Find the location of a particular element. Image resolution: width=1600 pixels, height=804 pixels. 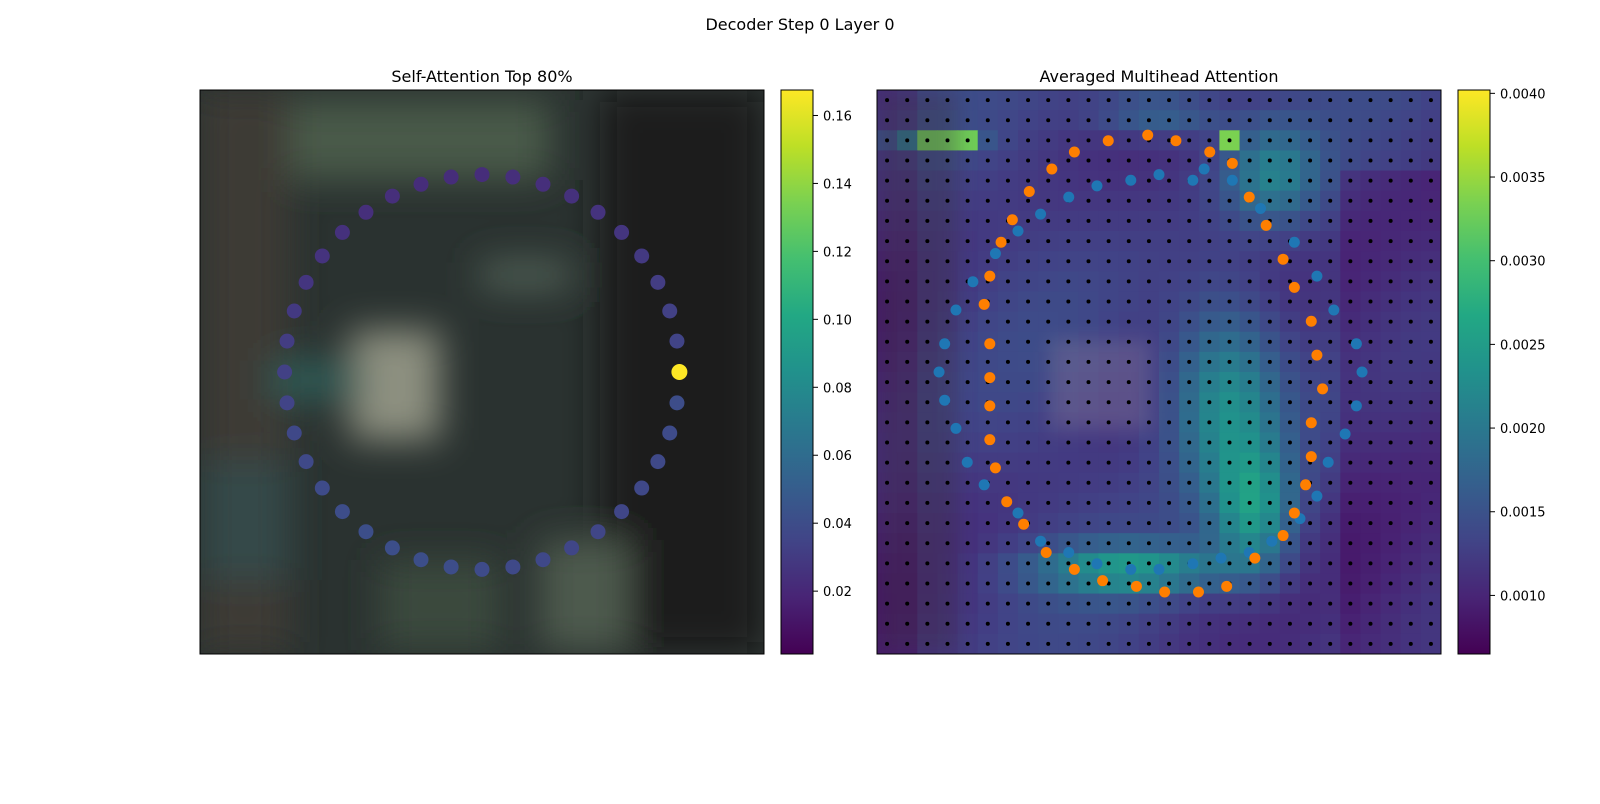

colorbar-tick-label: 0.0030 is located at coordinates (1523, 262).